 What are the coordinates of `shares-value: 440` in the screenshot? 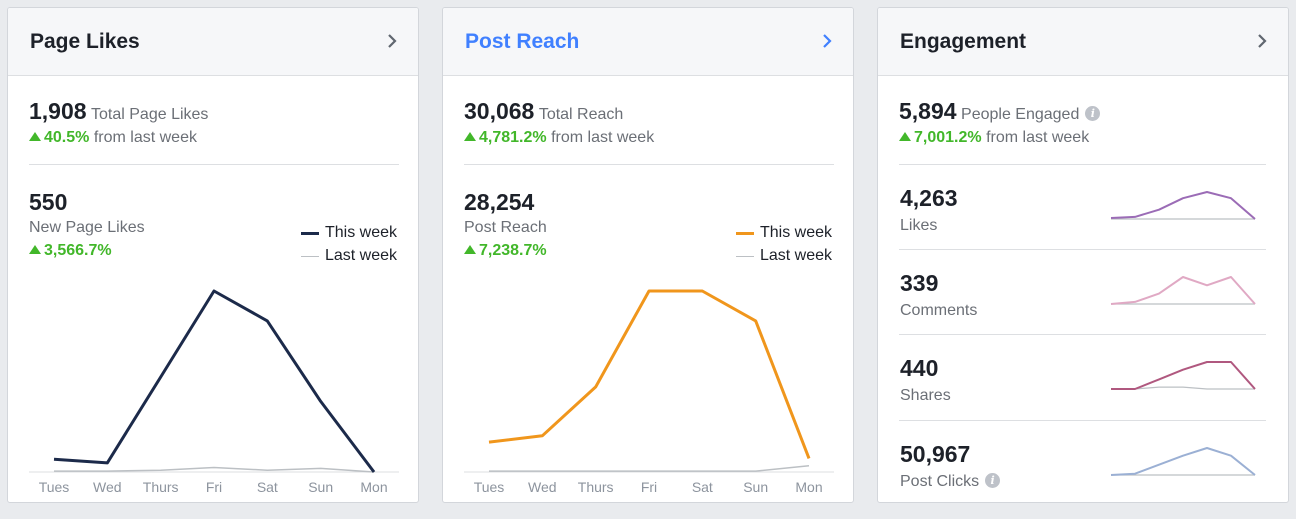 It's located at (919, 368).